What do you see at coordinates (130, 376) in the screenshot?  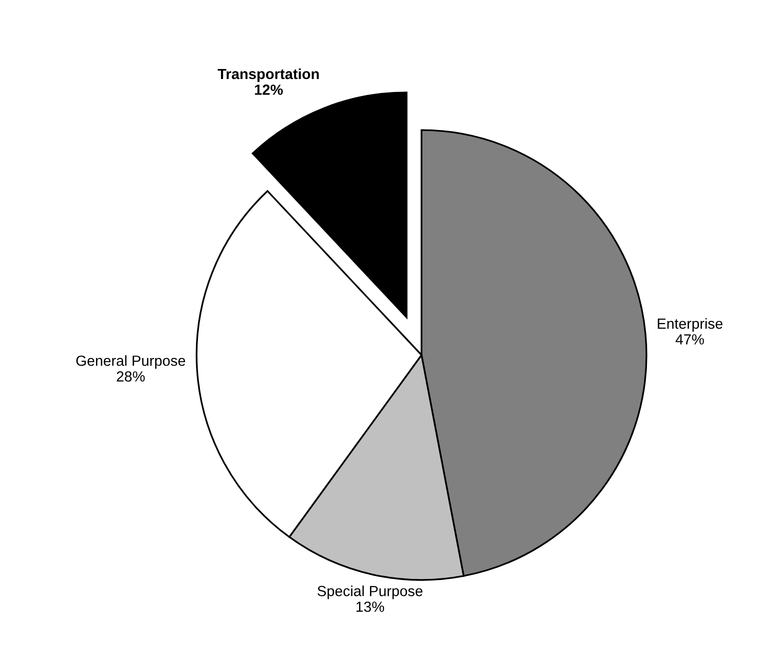 I see `data-label: 28%` at bounding box center [130, 376].